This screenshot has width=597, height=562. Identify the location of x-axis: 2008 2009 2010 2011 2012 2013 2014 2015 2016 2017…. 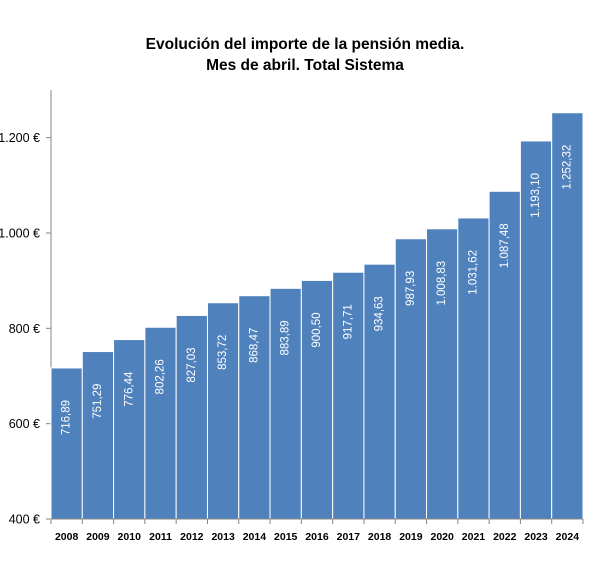
(317, 530).